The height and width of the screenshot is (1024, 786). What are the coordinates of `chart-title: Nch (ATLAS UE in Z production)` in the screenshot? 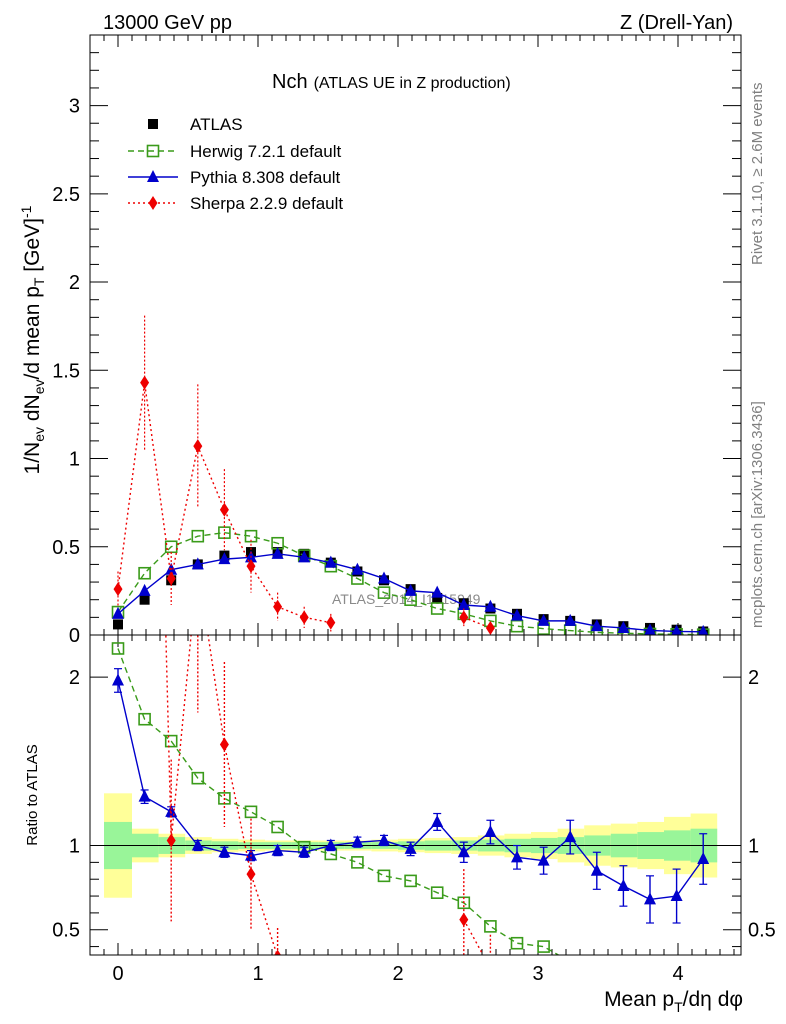 It's located at (391, 82).